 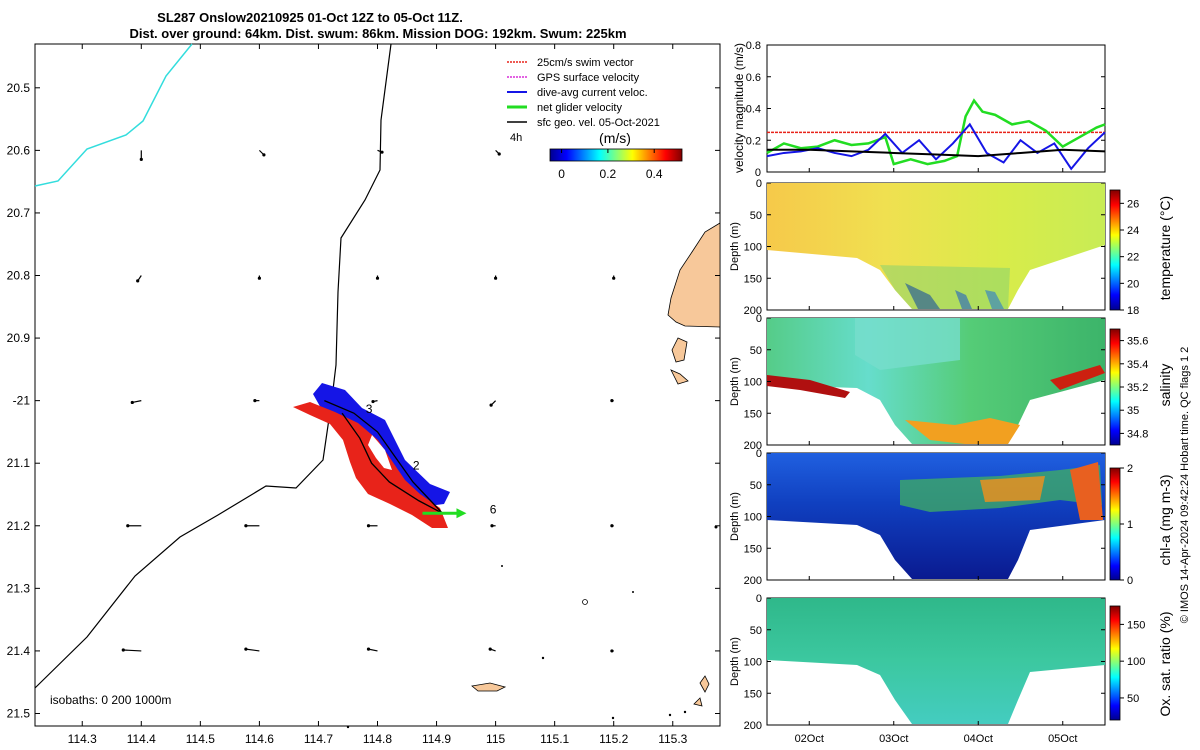 I want to click on chla-high-patch, so click(x=1012, y=489).